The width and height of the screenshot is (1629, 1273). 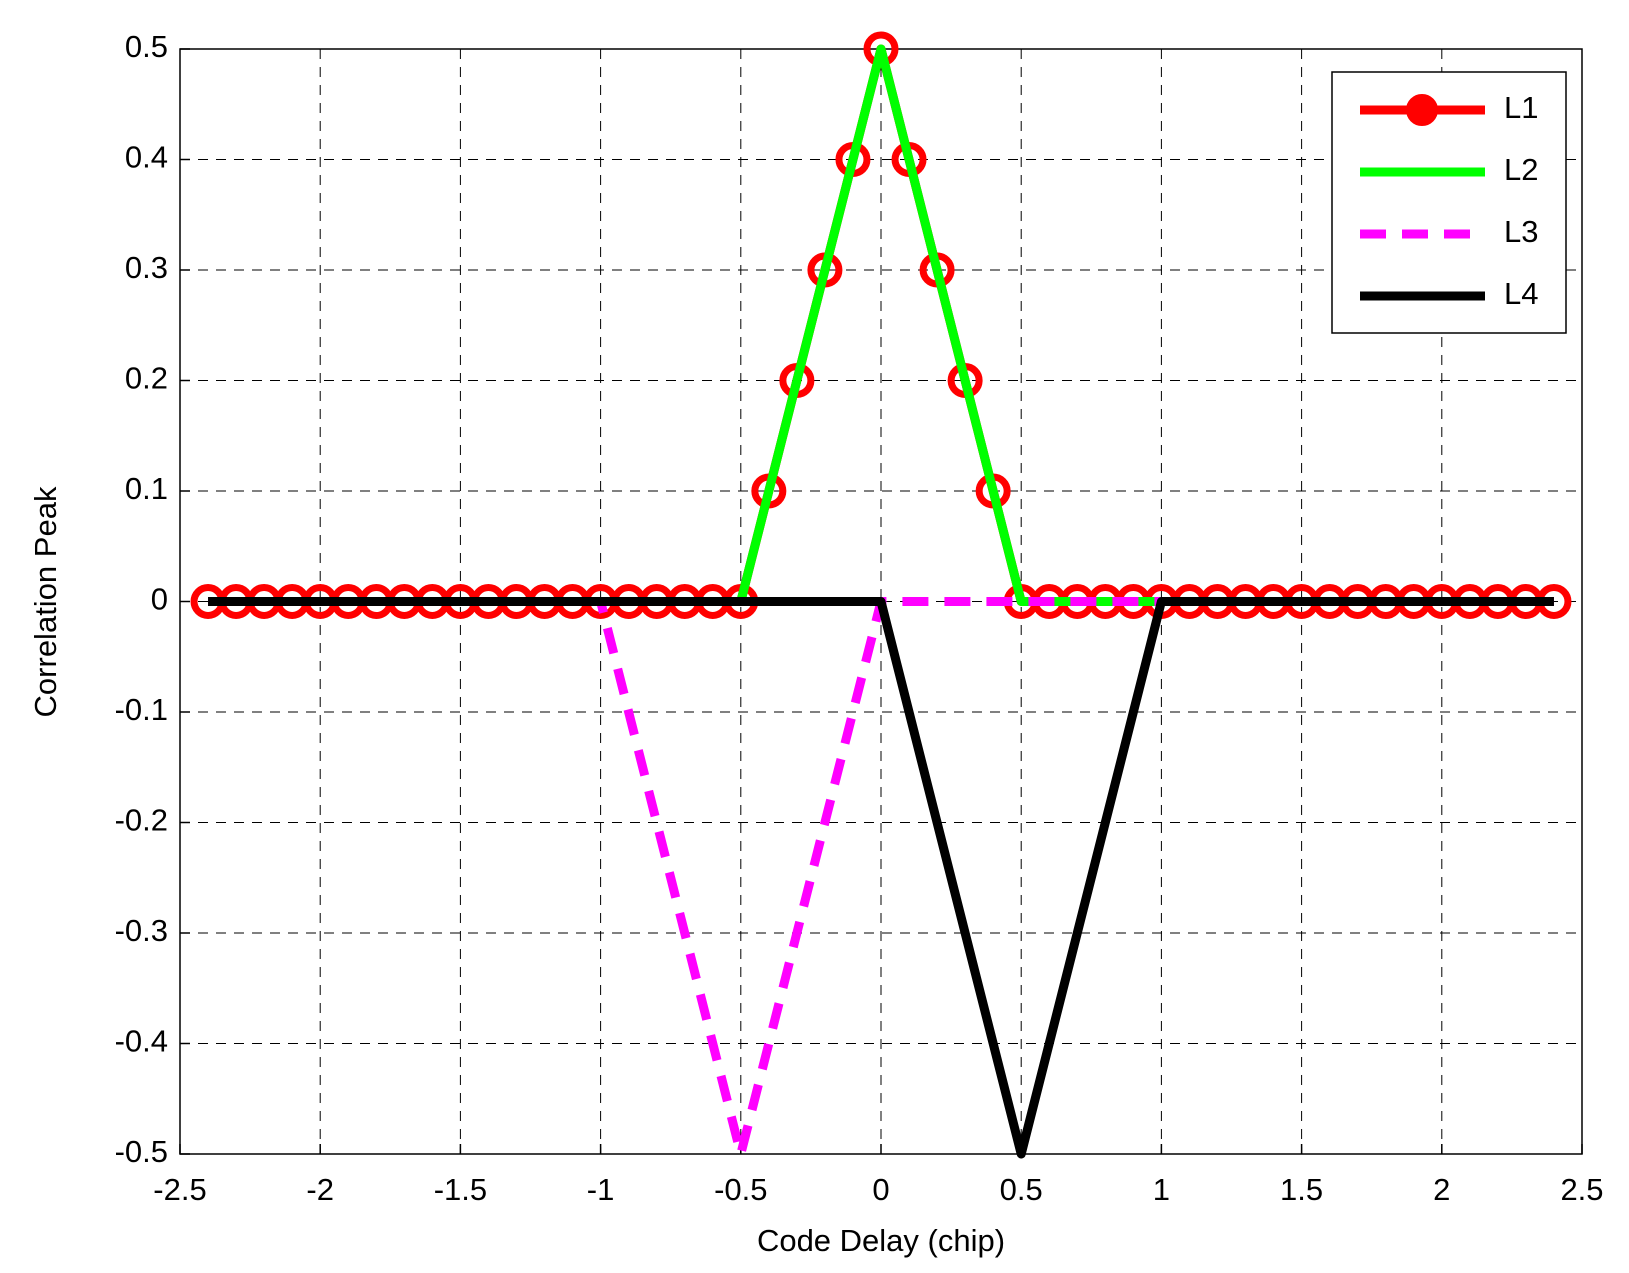 What do you see at coordinates (1581, 1189) in the screenshot?
I see `x-tick-label: 2.5` at bounding box center [1581, 1189].